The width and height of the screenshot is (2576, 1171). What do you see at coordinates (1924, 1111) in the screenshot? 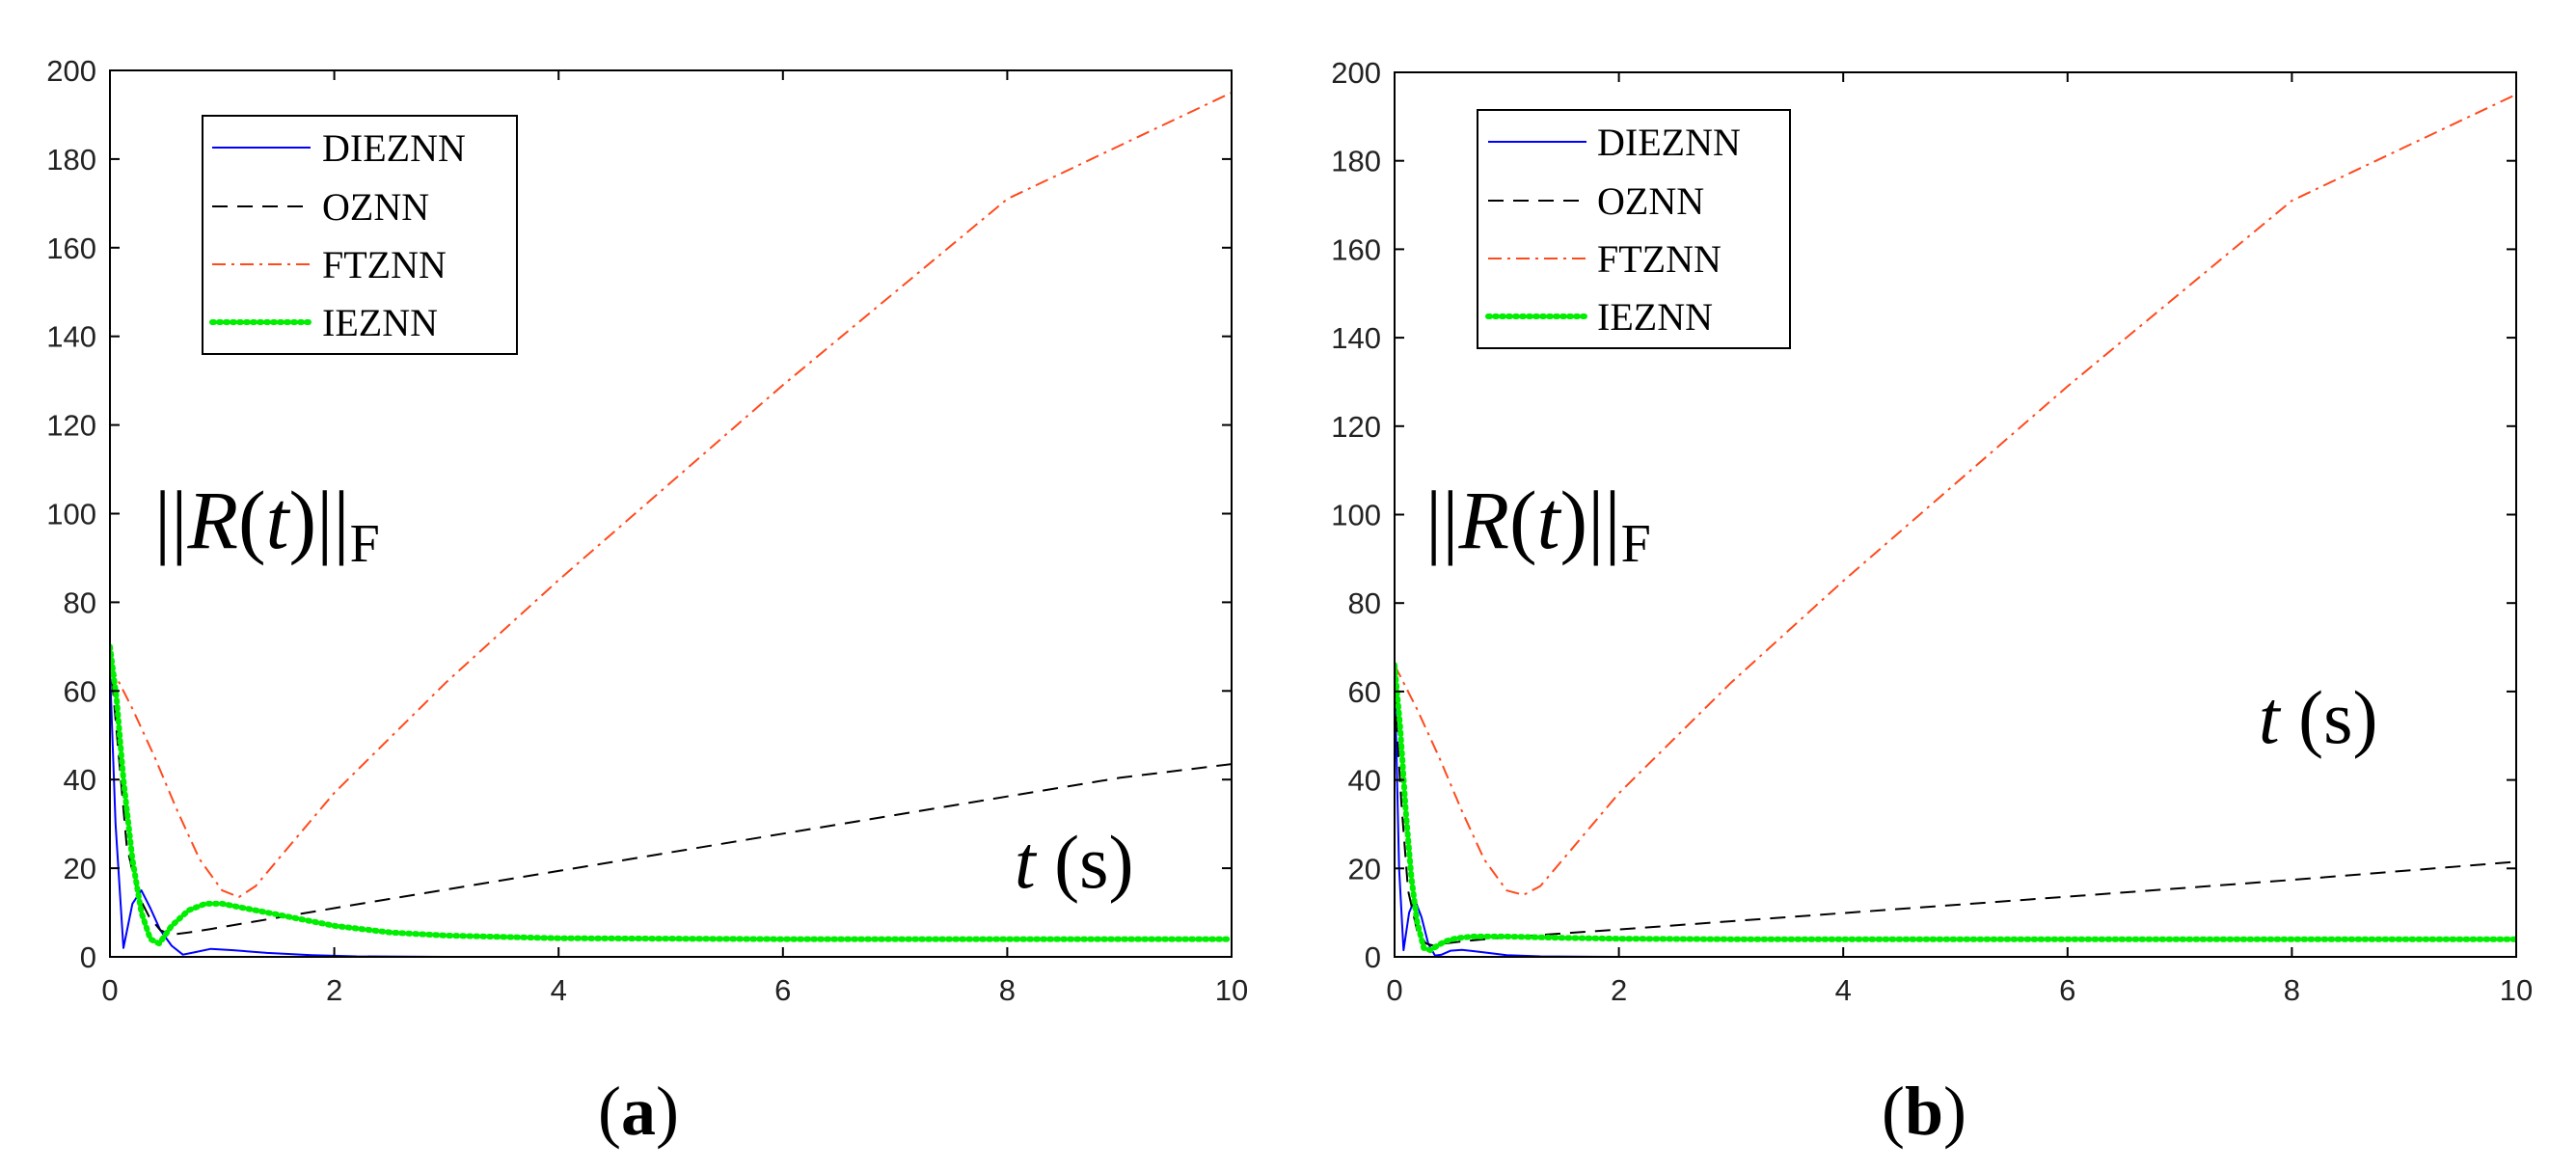
I see `panel-caption: (b)` at bounding box center [1924, 1111].